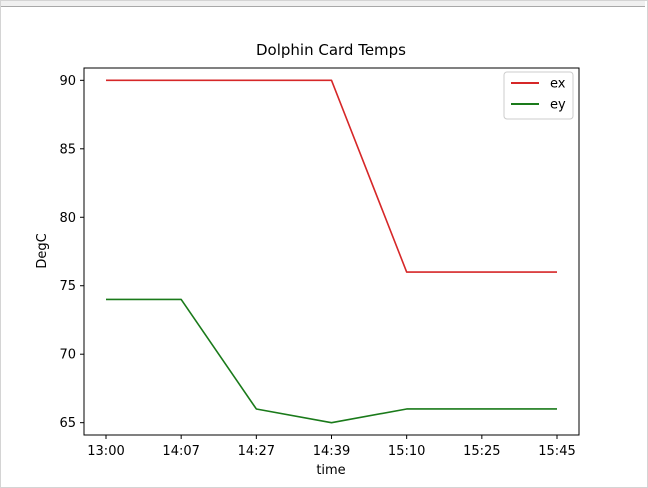 Image resolution: width=648 pixels, height=488 pixels. Describe the element at coordinates (406, 451) in the screenshot. I see `x-tick-label: 15:10` at that location.